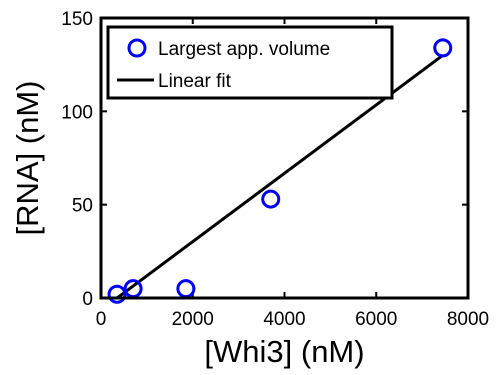 Image resolution: width=498 pixels, height=375 pixels. I want to click on x-tick-label: 0, so click(101, 319).